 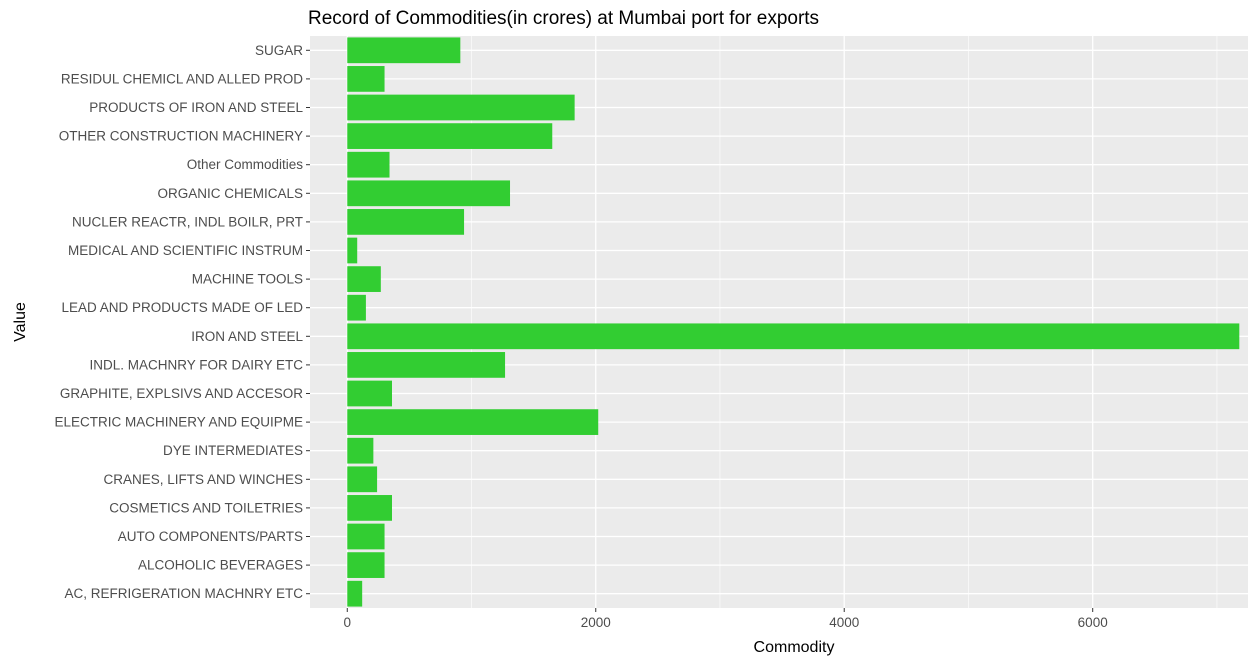 I want to click on category-label: DYE INTERMEDIATES, so click(x=233, y=450).